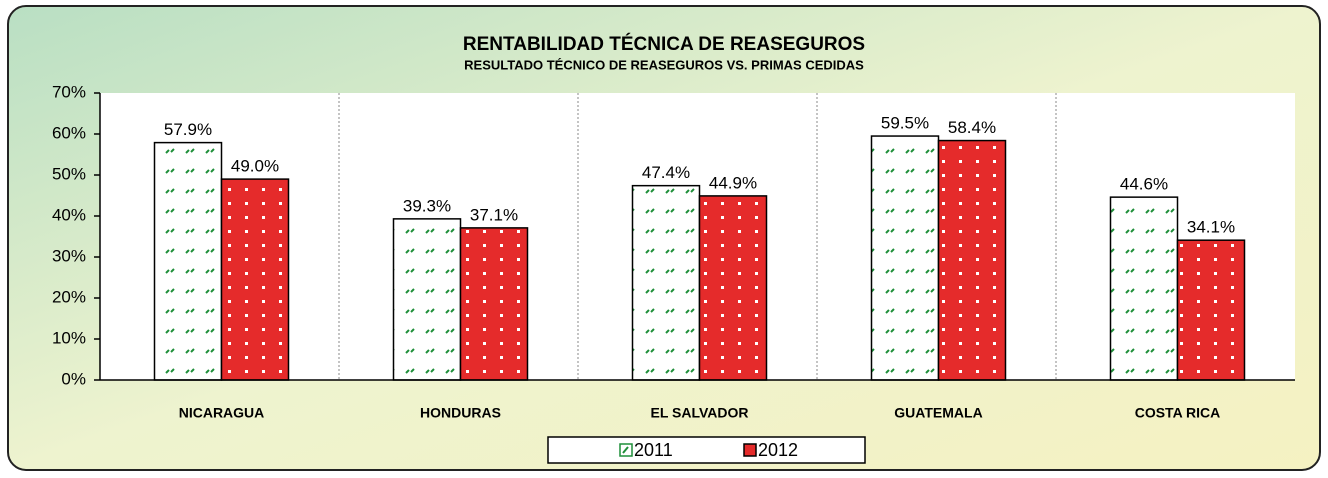 This screenshot has width=1328, height=478. What do you see at coordinates (427, 205) in the screenshot?
I see `value-label: 39.3%` at bounding box center [427, 205].